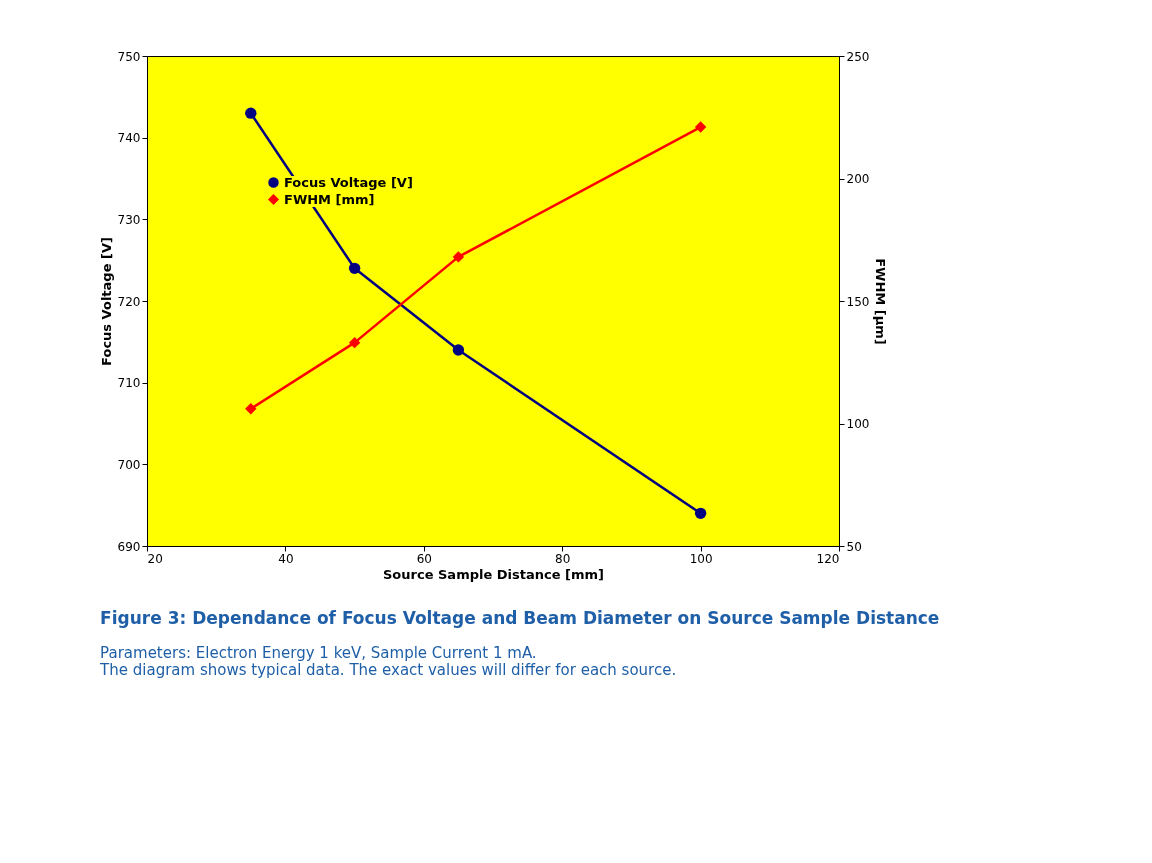 This screenshot has height=863, width=1152. I want to click on x-tick-label: 60, so click(424, 558).